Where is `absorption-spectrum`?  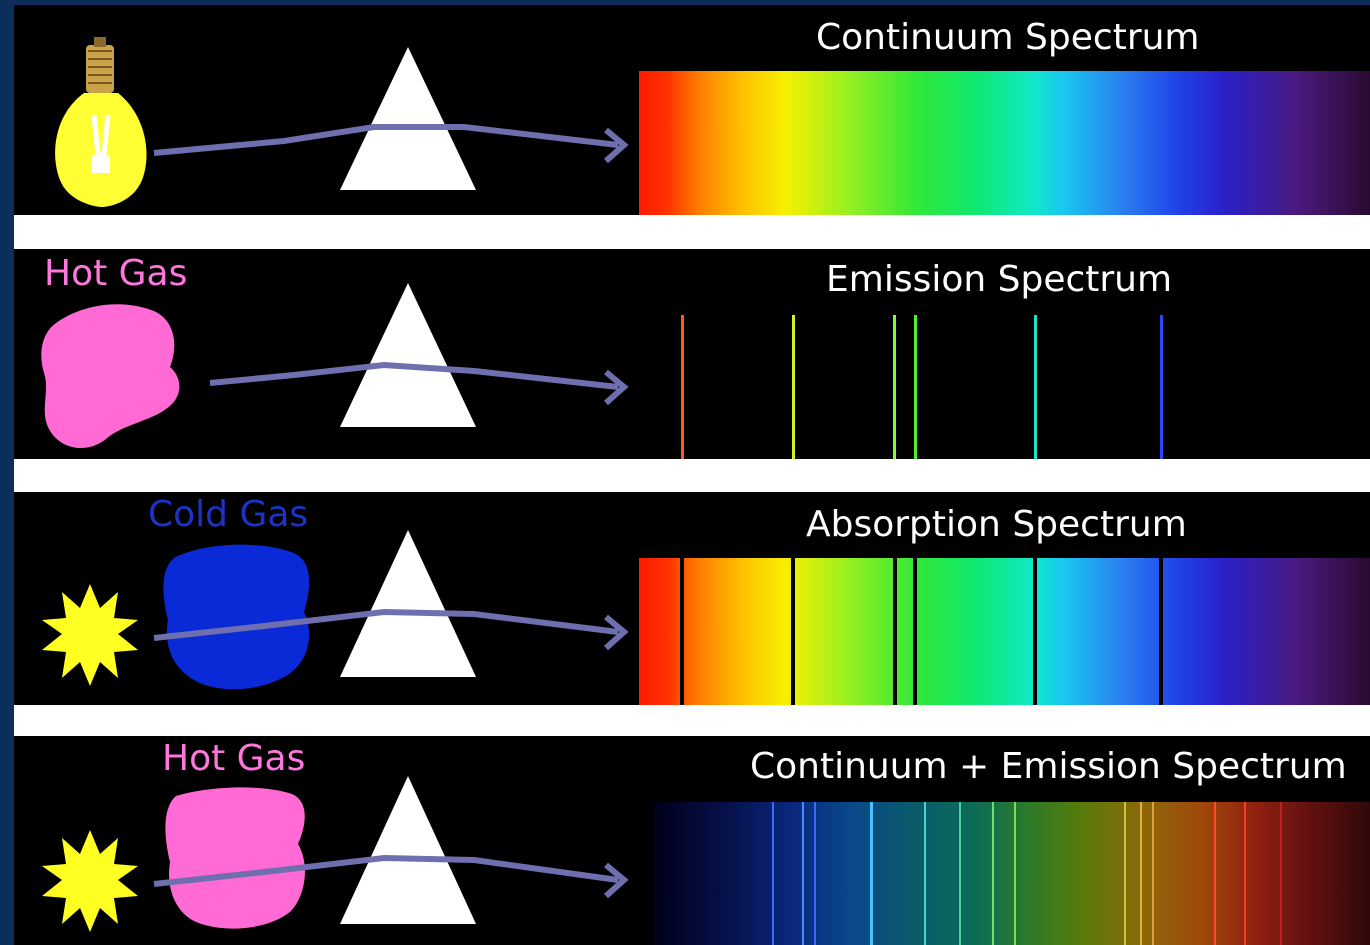 absorption-spectrum is located at coordinates (1004, 631).